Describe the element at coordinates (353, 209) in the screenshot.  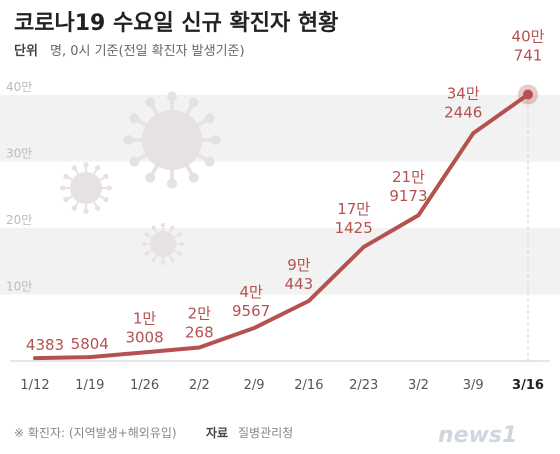
I see `data-label-line: 17만` at that location.